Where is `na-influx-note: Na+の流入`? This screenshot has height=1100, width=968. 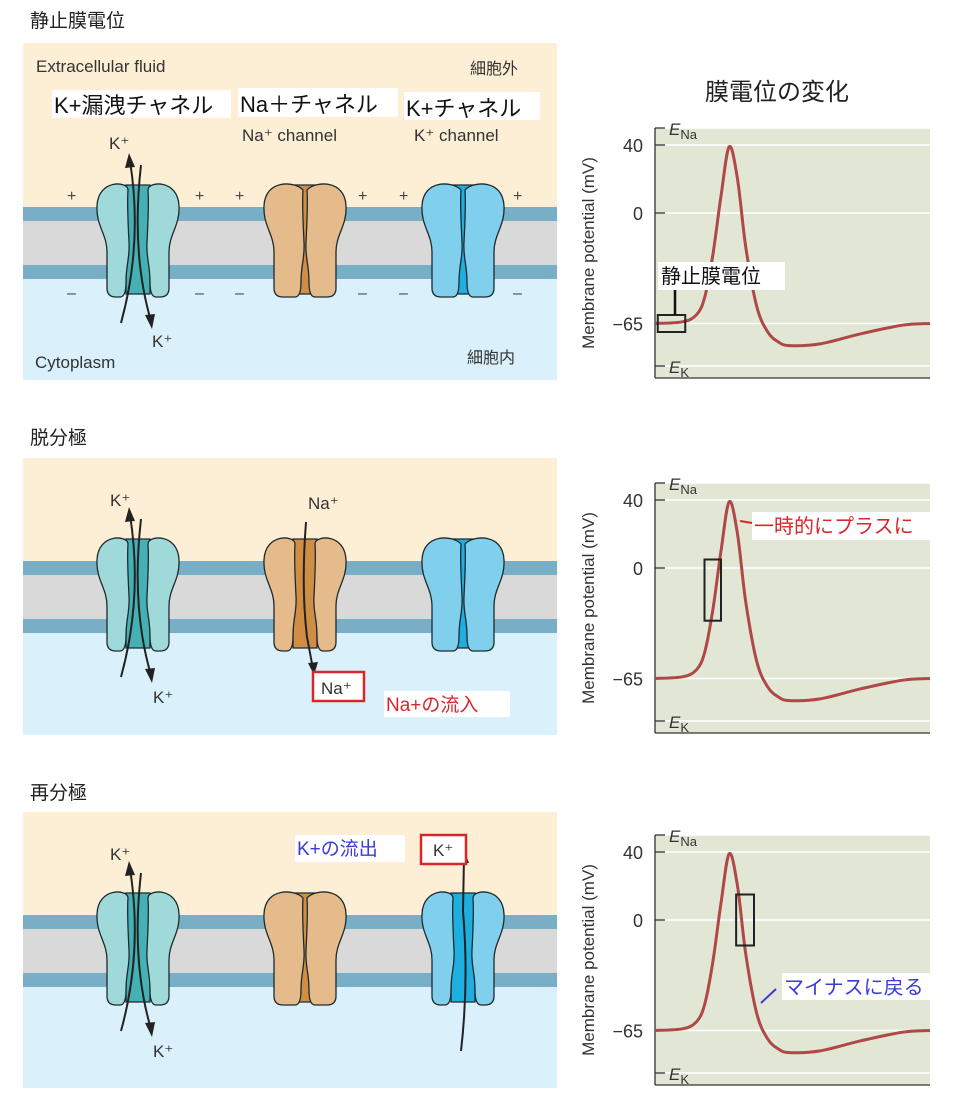
na-influx-note: Na+の流入 is located at coordinates (432, 705).